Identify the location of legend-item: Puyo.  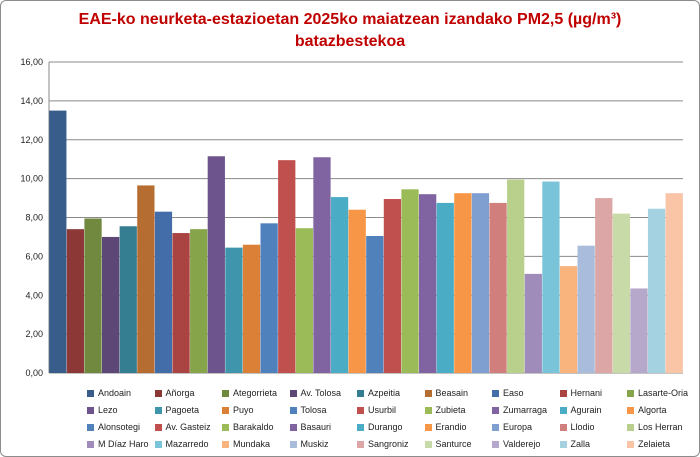
(256, 410).